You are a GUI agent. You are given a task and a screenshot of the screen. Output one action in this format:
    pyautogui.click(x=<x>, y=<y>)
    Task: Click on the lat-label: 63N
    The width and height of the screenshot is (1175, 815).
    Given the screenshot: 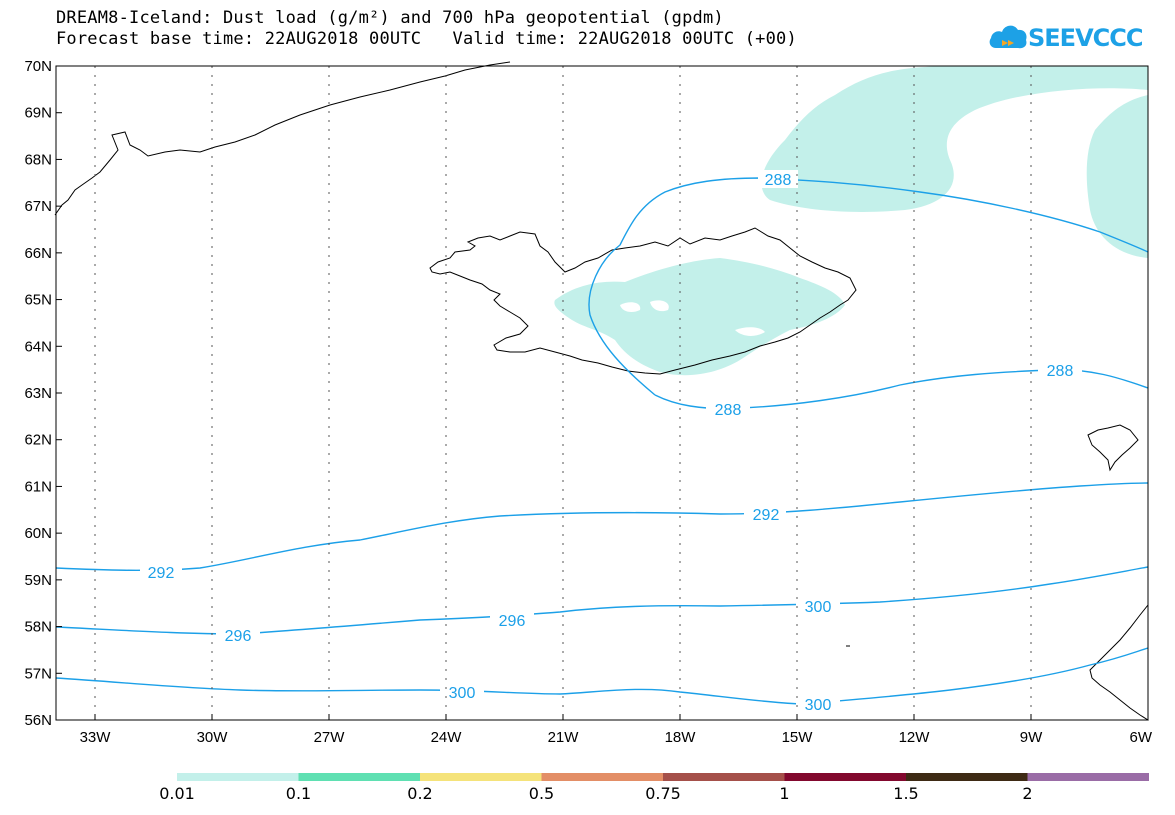 What is the action you would take?
    pyautogui.click(x=38, y=393)
    